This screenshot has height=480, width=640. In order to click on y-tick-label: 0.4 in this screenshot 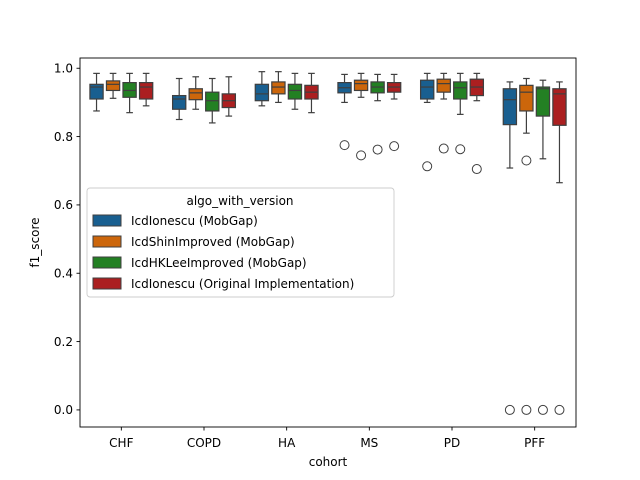, I will do `click(63, 274)`.